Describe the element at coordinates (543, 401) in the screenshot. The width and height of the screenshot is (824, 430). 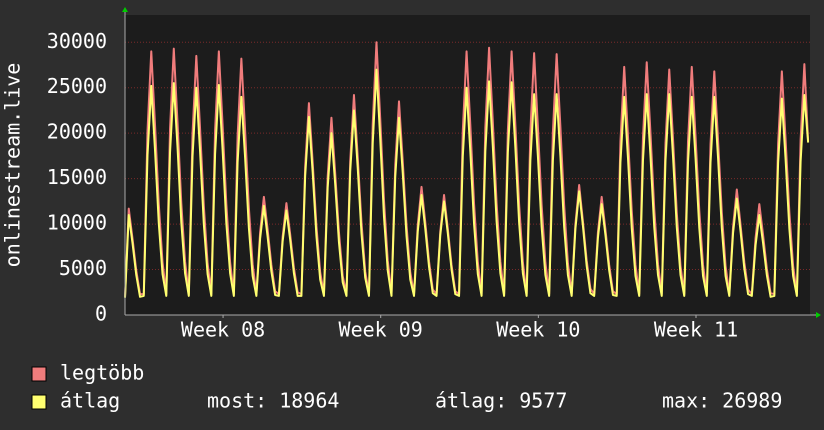
I see `stat-value: 9577` at that location.